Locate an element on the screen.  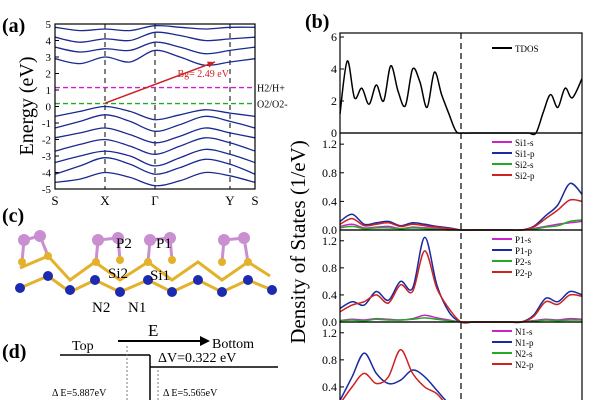
delta-e-left-label: Δ E=5.887eV is located at coordinates (79, 393).